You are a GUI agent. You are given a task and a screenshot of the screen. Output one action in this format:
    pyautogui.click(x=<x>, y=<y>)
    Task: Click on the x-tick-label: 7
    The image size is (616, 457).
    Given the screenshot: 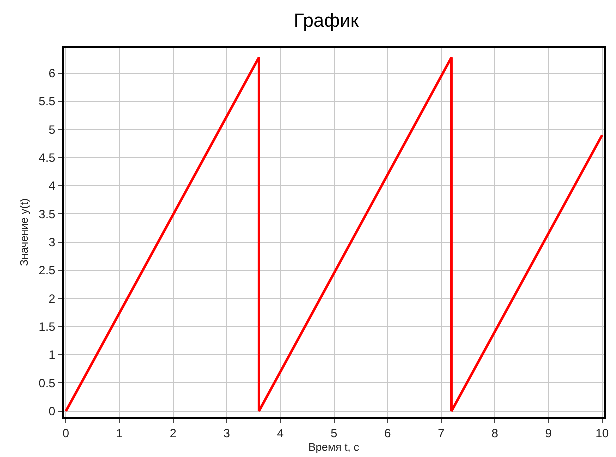 What is the action you would take?
    pyautogui.click(x=442, y=433)
    